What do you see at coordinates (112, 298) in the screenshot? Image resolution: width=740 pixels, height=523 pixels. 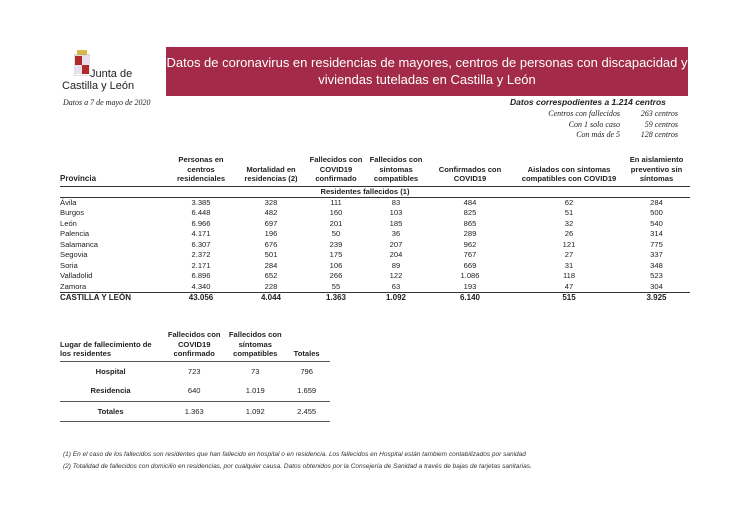 I see `total-cell: CASTILLA Y LEÓN` at bounding box center [112, 298].